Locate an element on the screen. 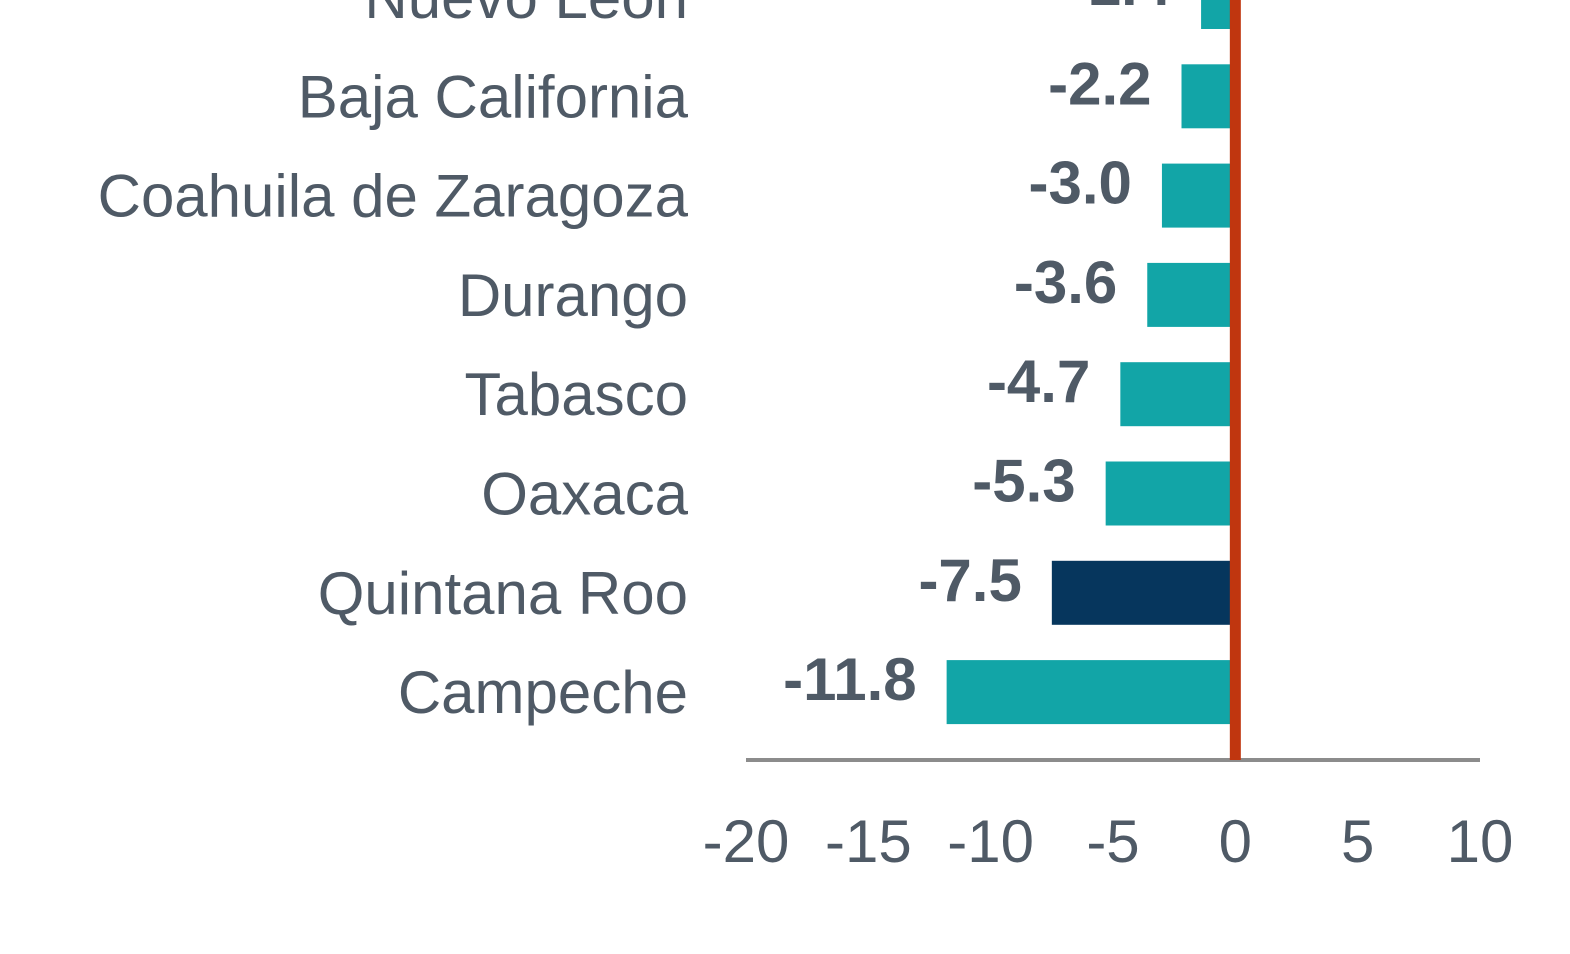 The height and width of the screenshot is (954, 1570). bar-baja-california is located at coordinates (1208, 96).